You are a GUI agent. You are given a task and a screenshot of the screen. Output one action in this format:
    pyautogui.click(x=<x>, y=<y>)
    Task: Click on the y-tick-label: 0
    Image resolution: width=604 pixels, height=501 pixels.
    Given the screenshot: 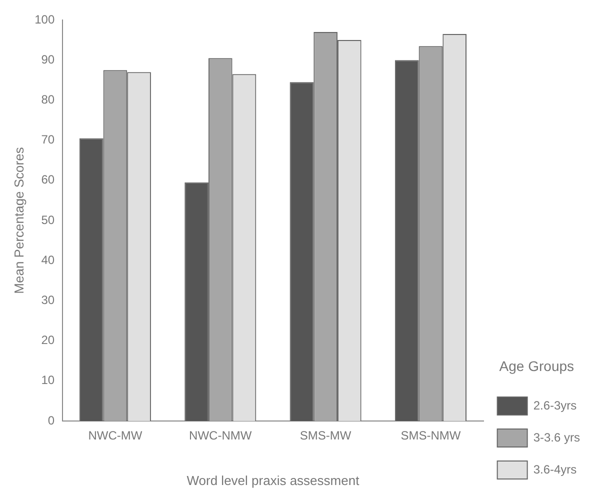 What is the action you would take?
    pyautogui.click(x=51, y=420)
    